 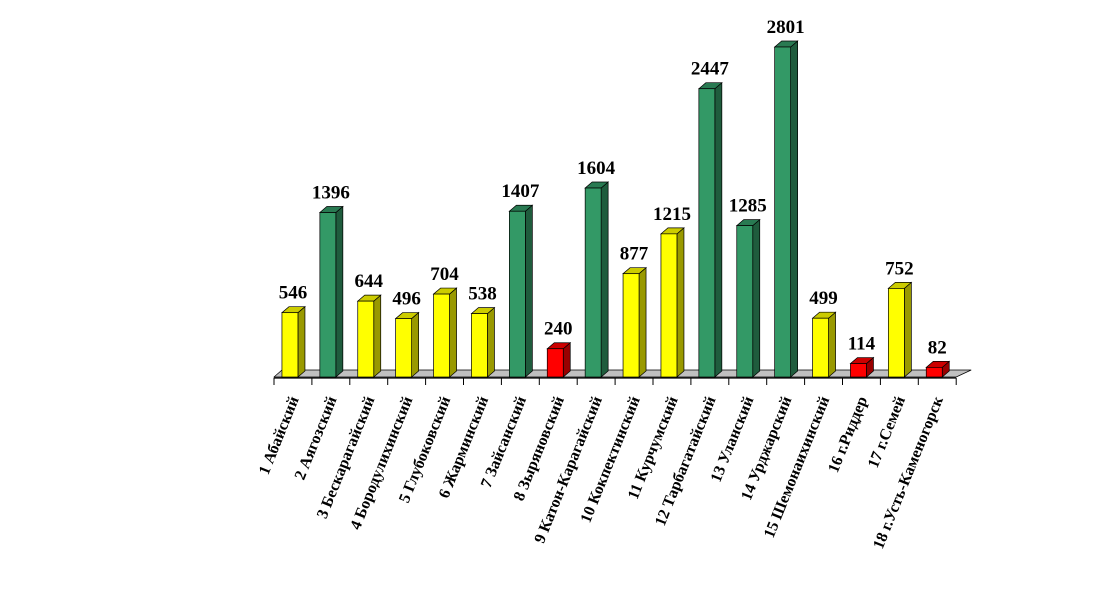 I want to click on data-label: 1215, so click(x=672, y=214).